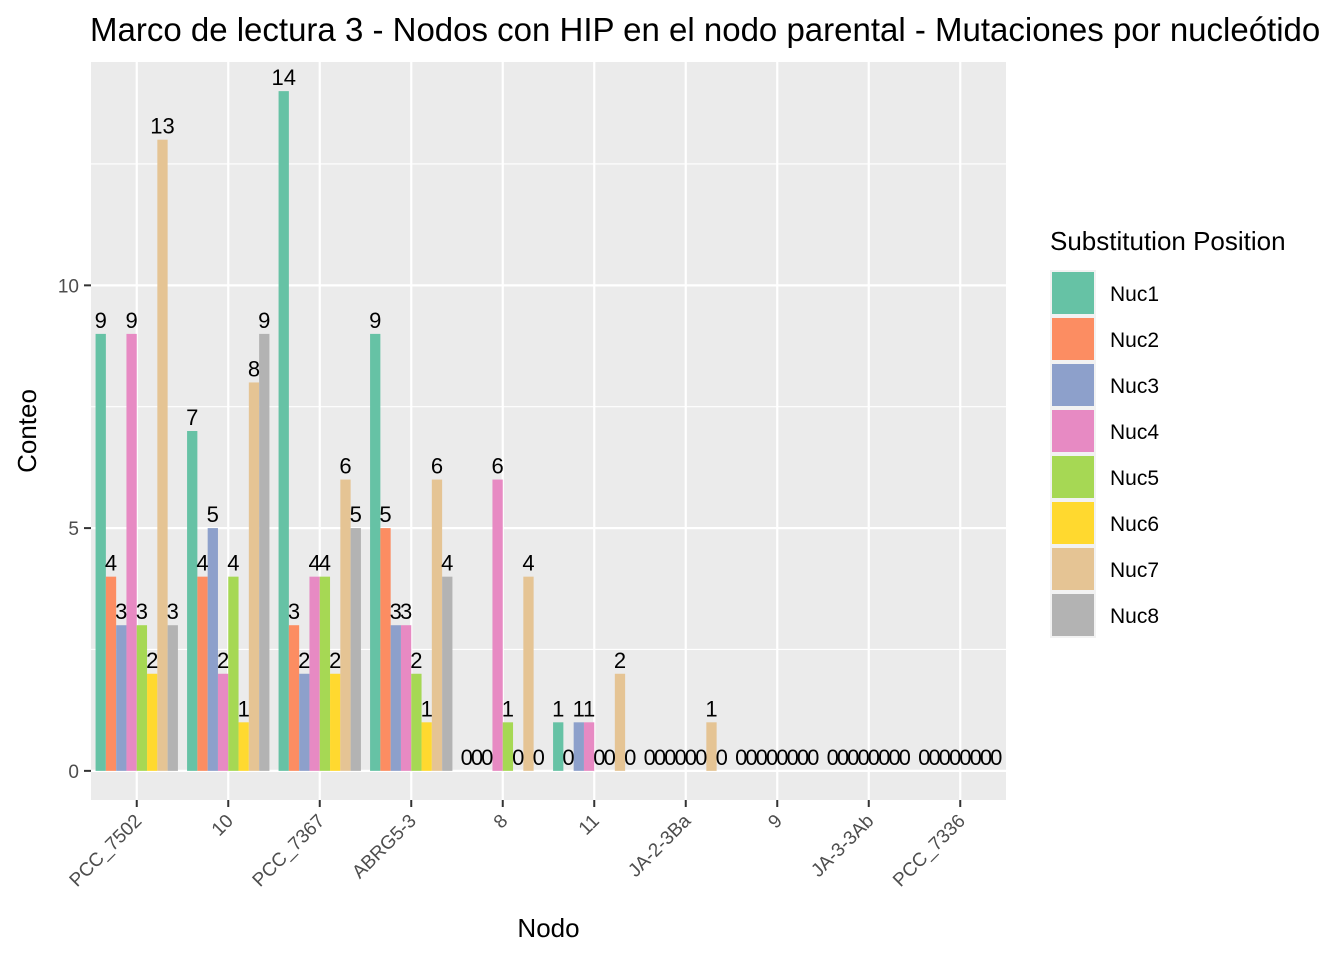 This screenshot has height=960, width=1344. Describe the element at coordinates (73, 772) in the screenshot. I see `y-tick-label: 0` at that location.